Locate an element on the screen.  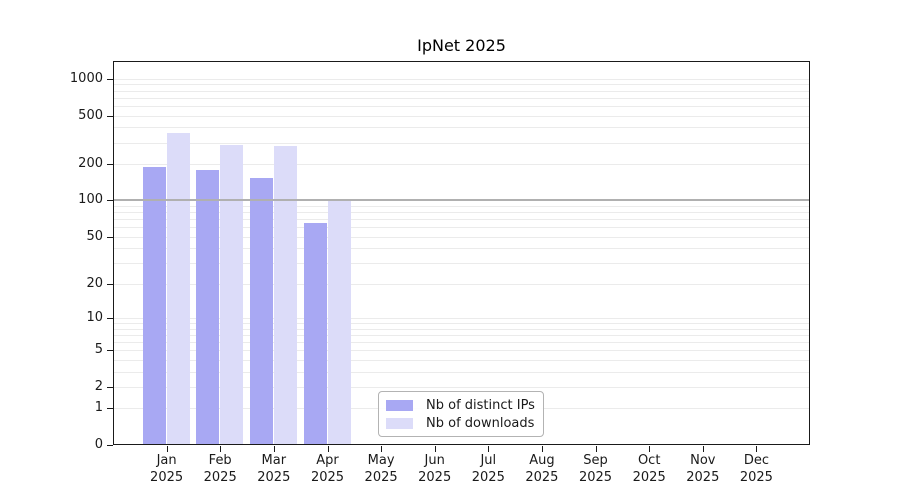
x-tick-label-jun: Jun 2025 is located at coordinates (435, 469).